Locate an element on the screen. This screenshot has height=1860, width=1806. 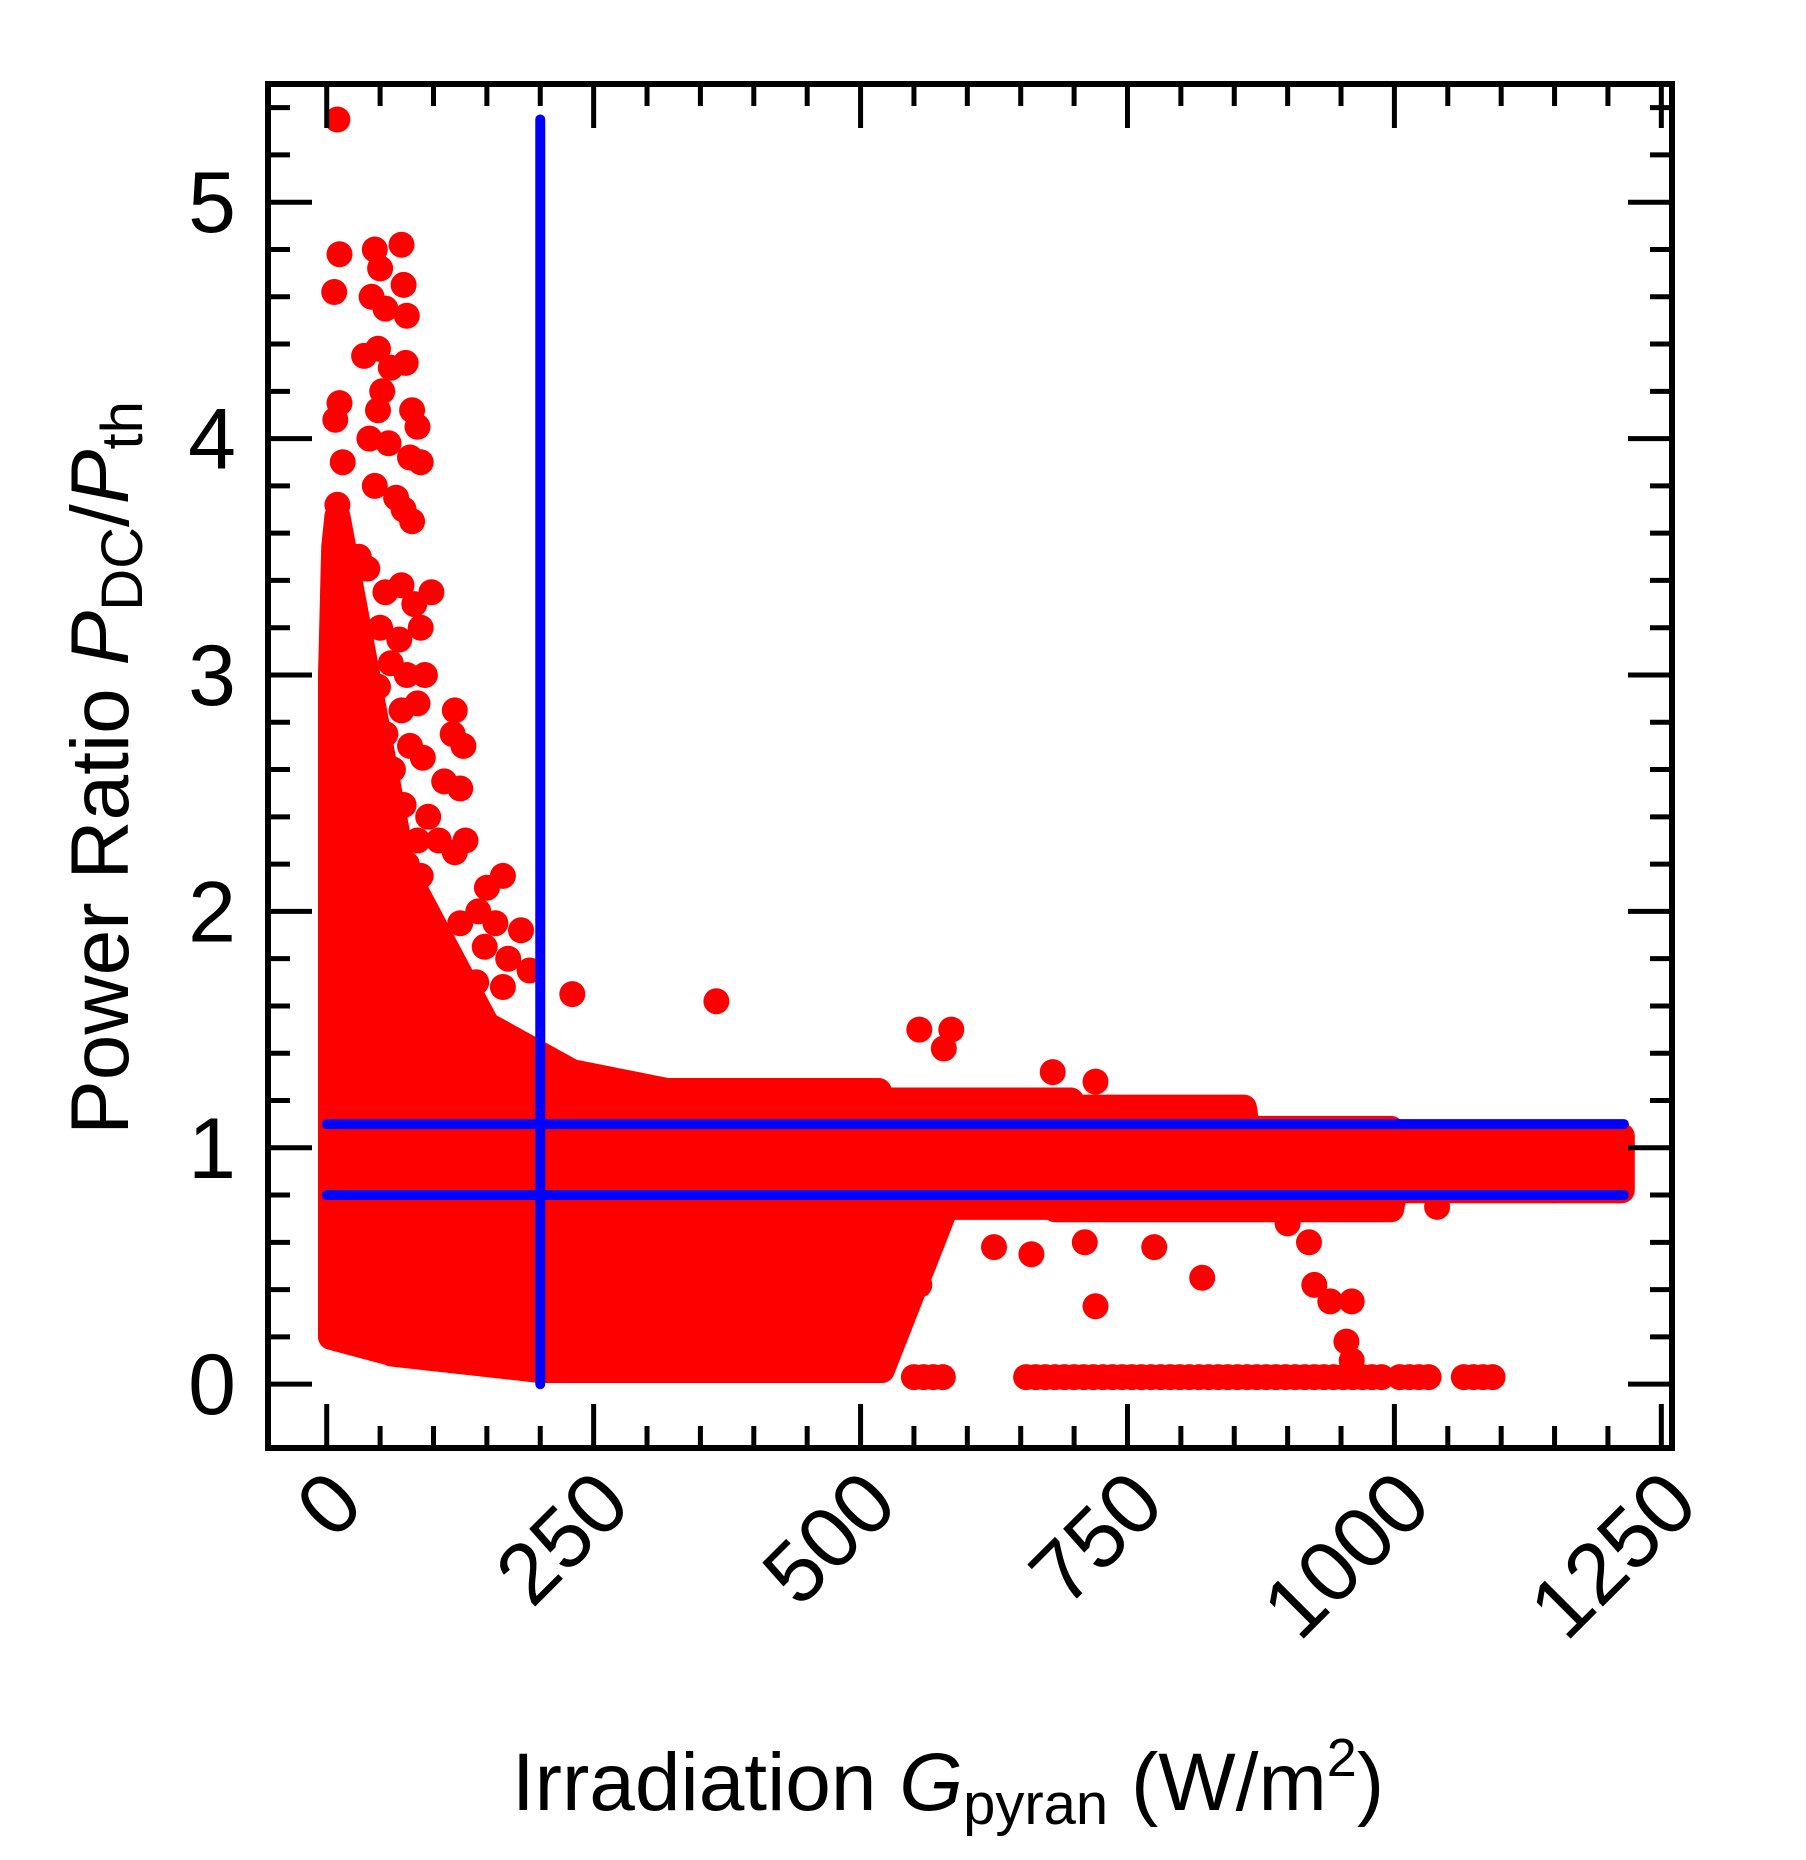
y-tick-label: 0 is located at coordinates (212, 1385).